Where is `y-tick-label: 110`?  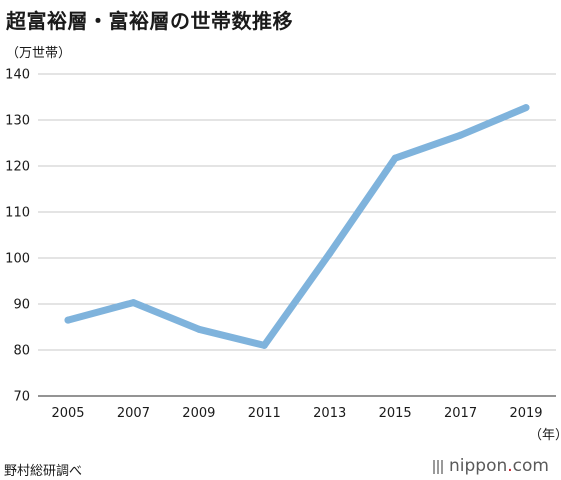 y-tick-label: 110 is located at coordinates (17, 213).